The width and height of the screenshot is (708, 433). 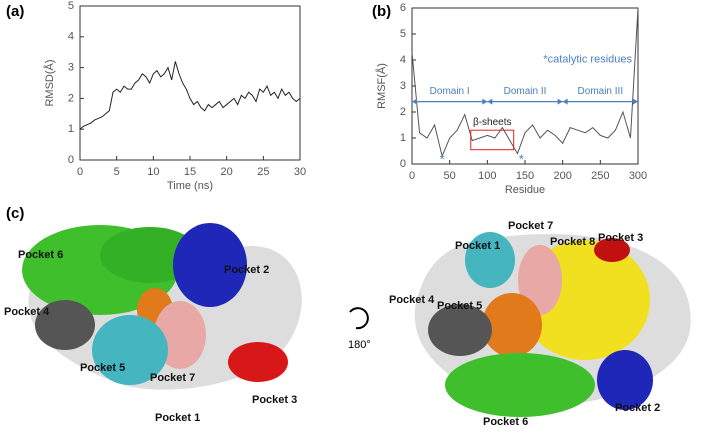 What do you see at coordinates (359, 345) in the screenshot?
I see `rotation-label: 180°` at bounding box center [359, 345].